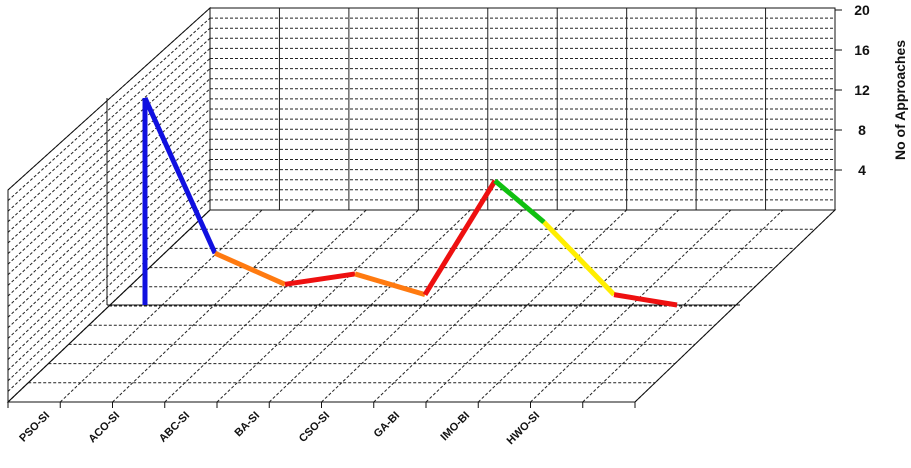 The image size is (911, 468). What do you see at coordinates (314, 427) in the screenshot?
I see `x-category-label: CSO-SI` at bounding box center [314, 427].